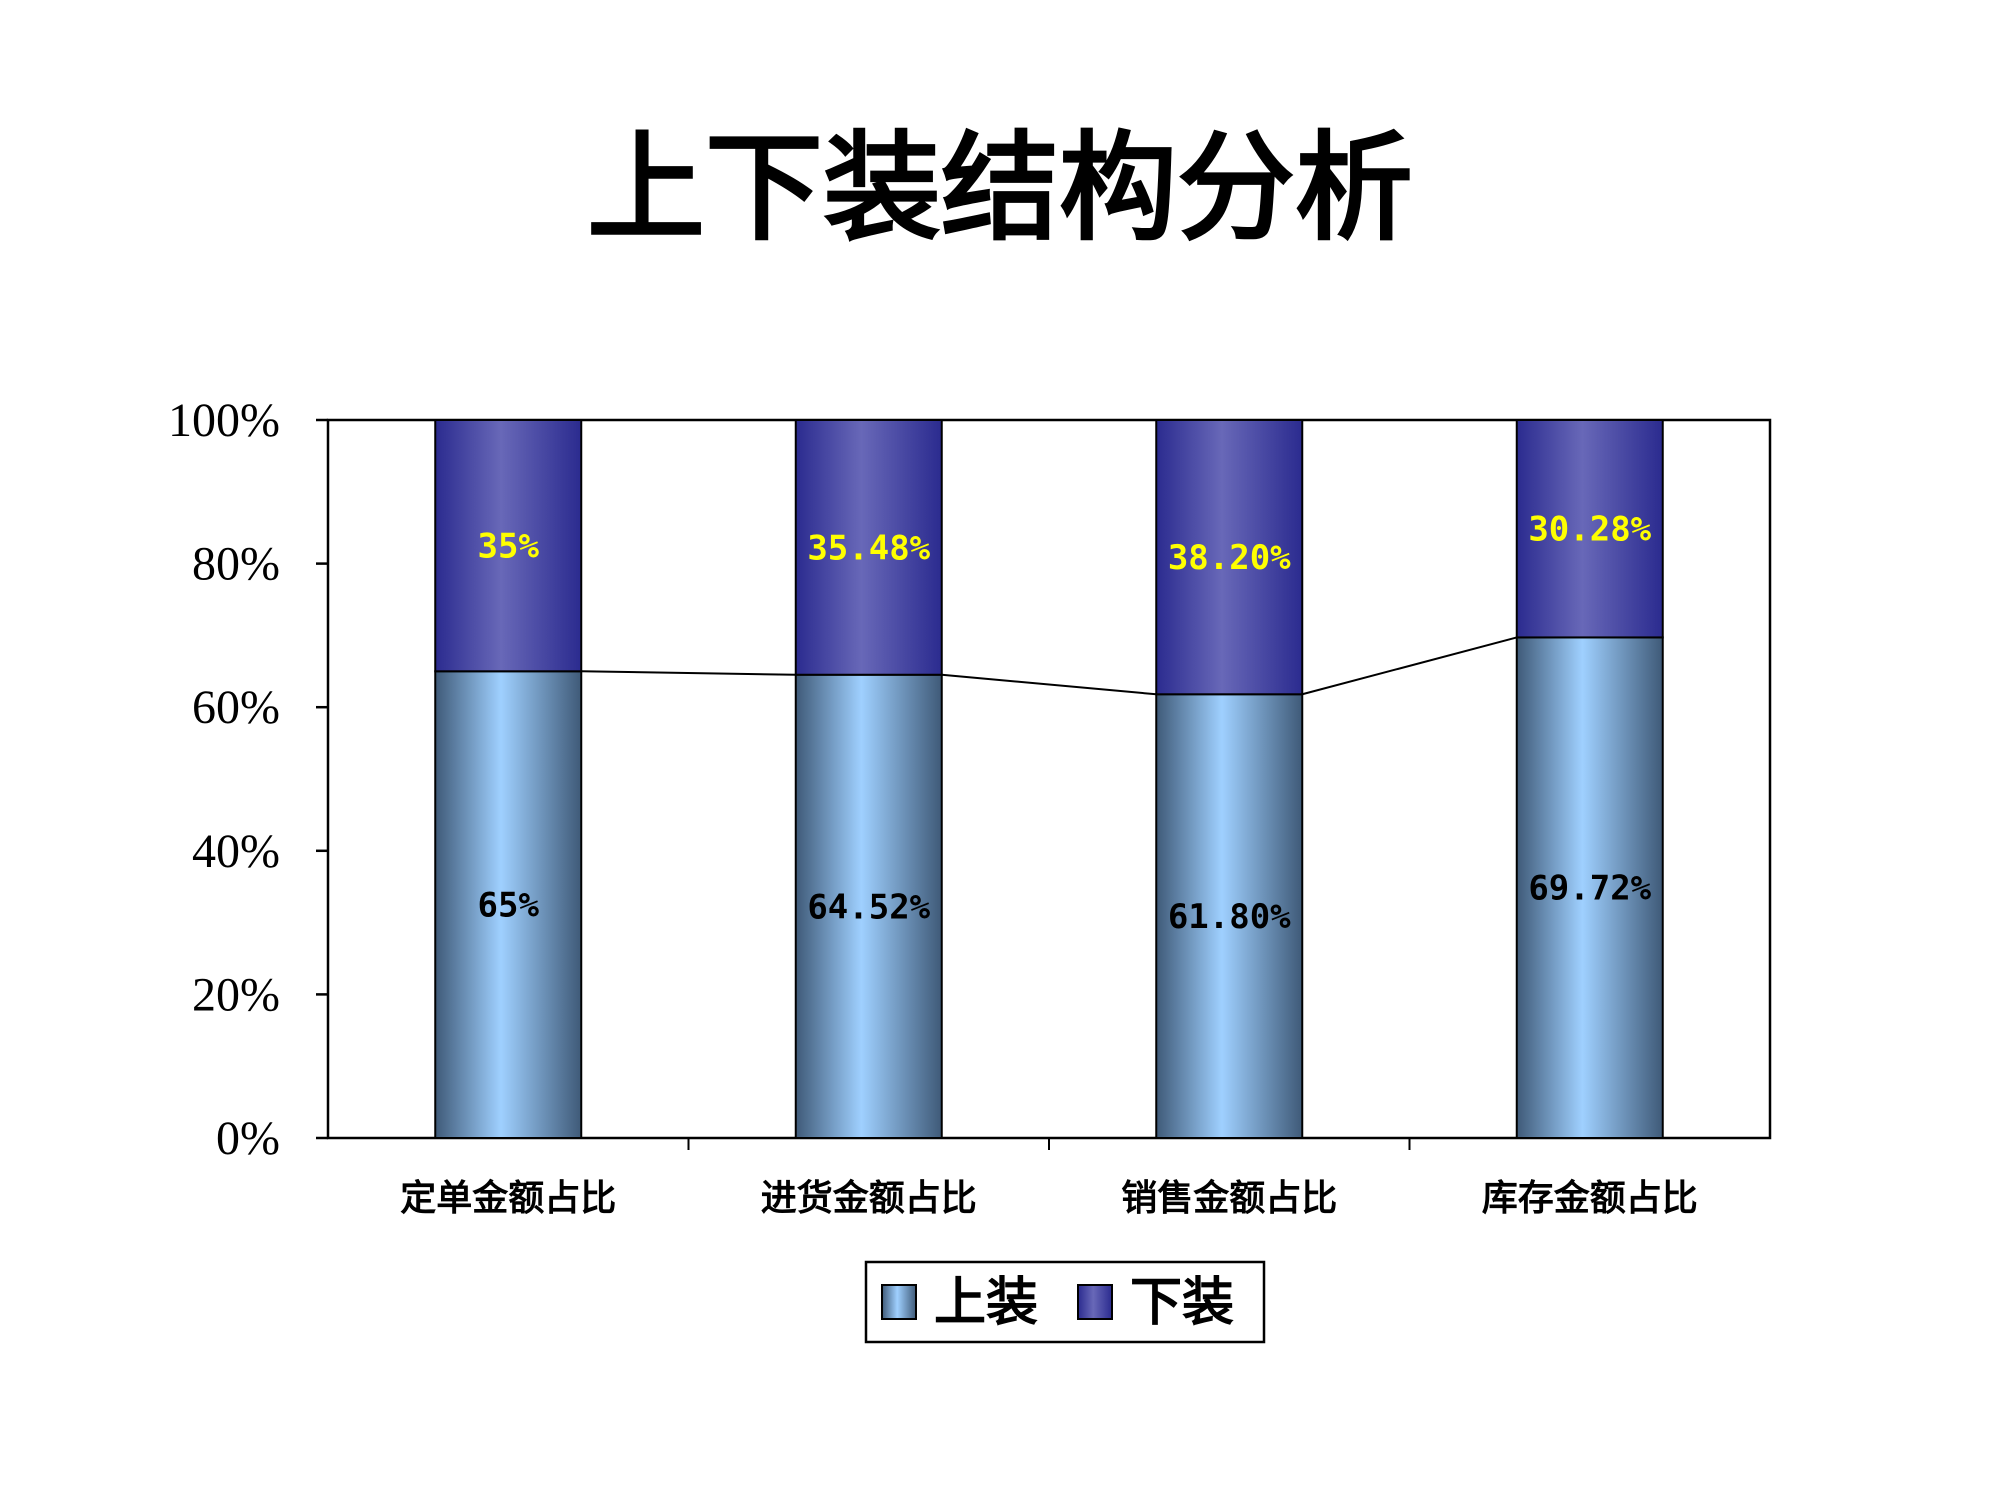  Describe the element at coordinates (1229, 1198) in the screenshot. I see `category-label-3: 销售金额占比` at that location.